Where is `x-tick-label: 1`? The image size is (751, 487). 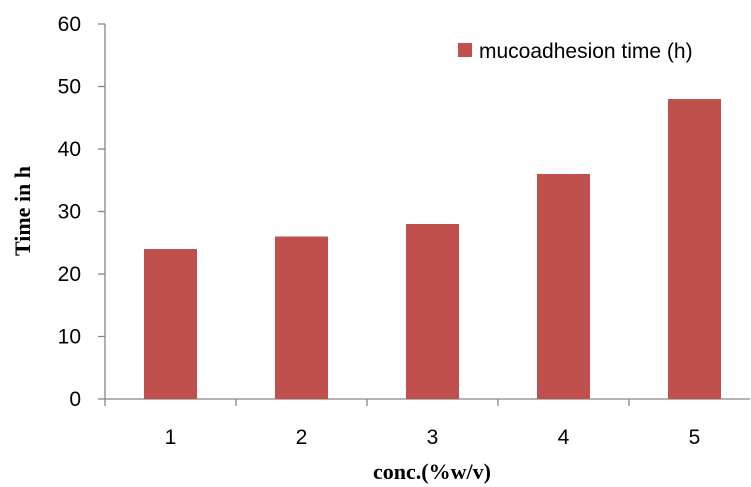 x-tick-label: 1 is located at coordinates (171, 437).